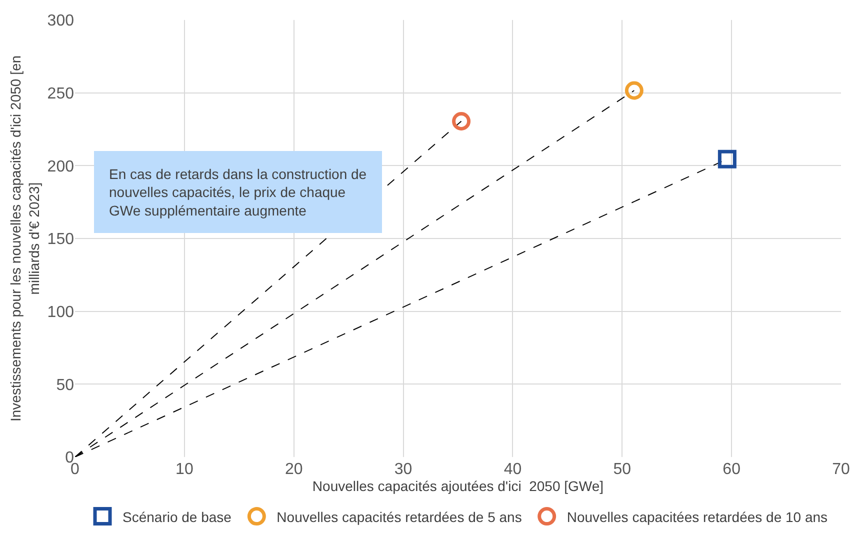  Describe the element at coordinates (399, 516) in the screenshot. I see `legend-label: Nouvelles capacités retardées de 5 ans` at that location.